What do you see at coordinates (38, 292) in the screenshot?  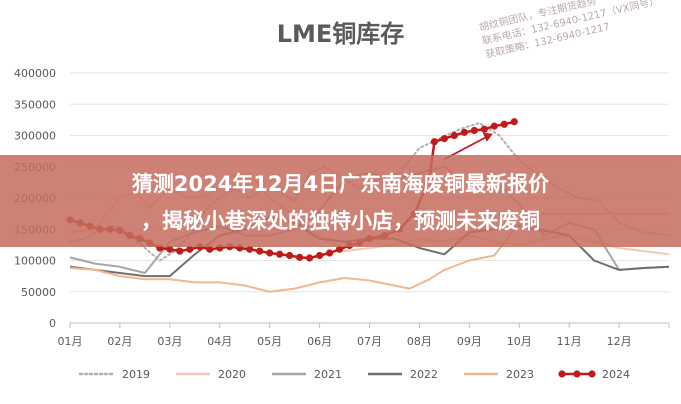 I see `y-tick-label: 50000` at bounding box center [38, 292].